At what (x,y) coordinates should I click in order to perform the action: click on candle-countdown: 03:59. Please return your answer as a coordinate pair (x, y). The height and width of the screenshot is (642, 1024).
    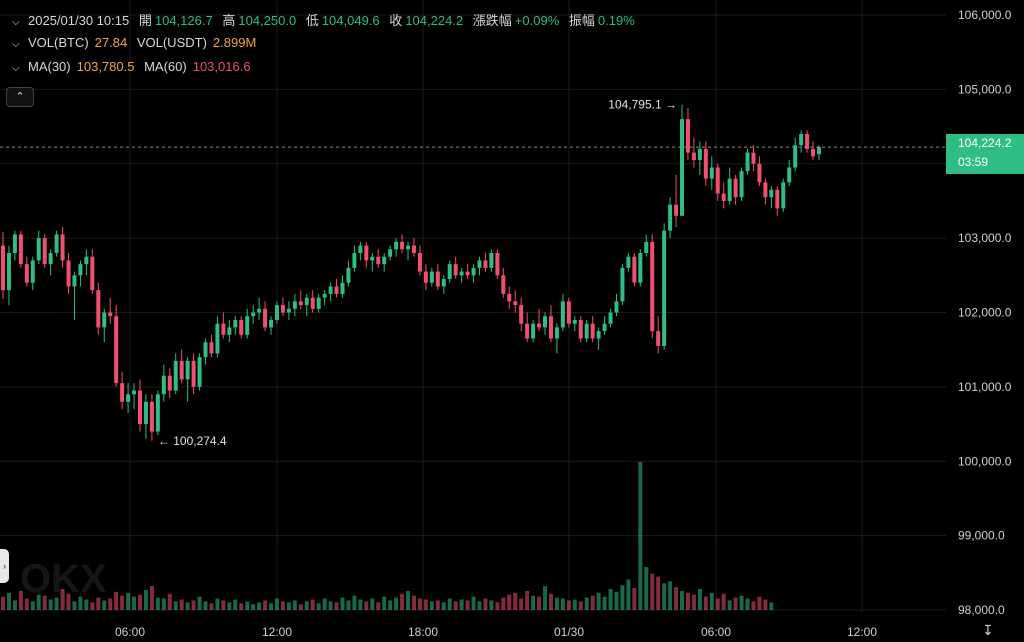
    Looking at the image, I should click on (973, 162).